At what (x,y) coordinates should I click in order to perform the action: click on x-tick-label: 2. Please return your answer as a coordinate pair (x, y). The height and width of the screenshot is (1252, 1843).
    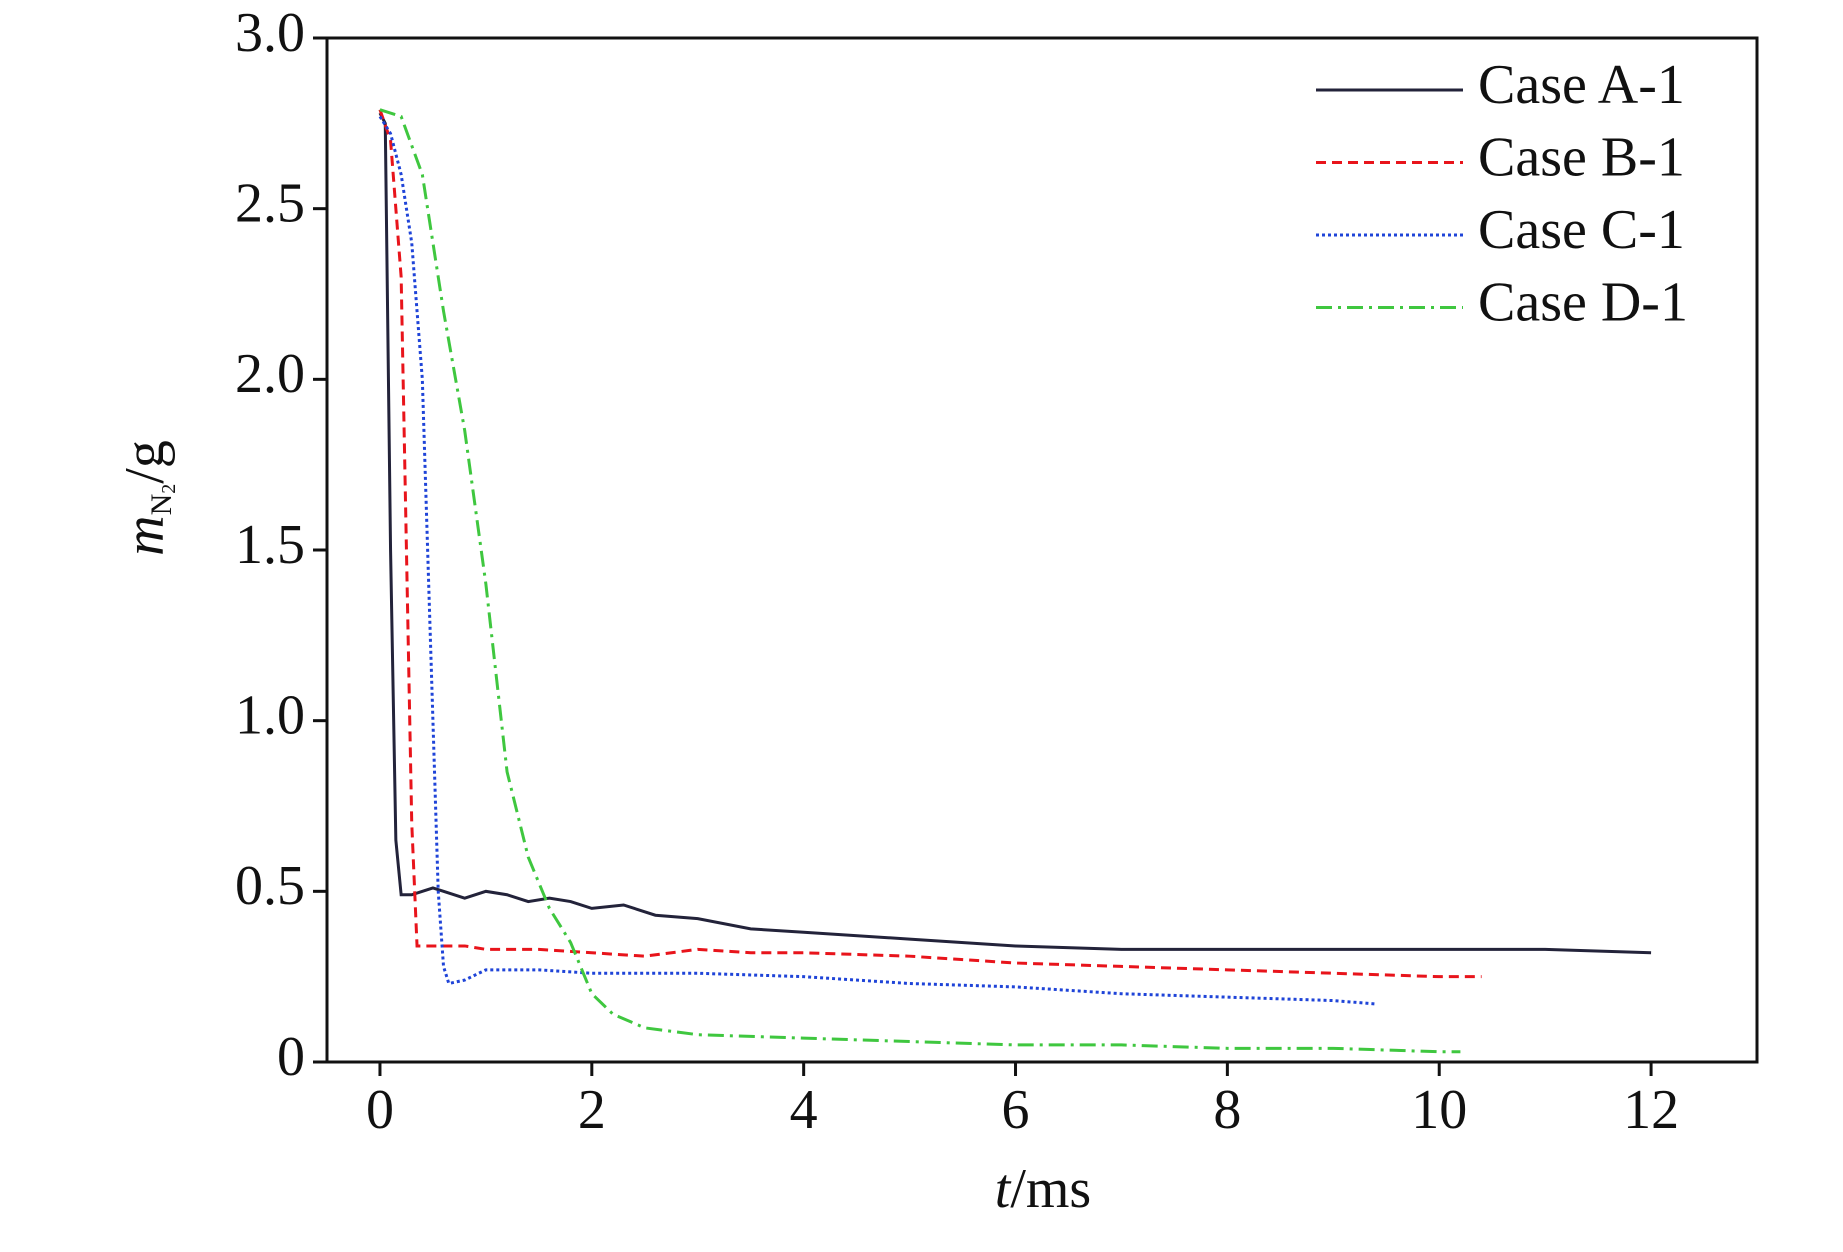
    Looking at the image, I should click on (592, 1110).